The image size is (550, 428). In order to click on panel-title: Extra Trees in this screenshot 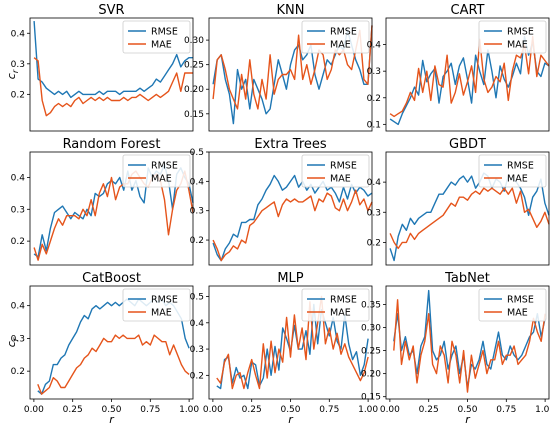, I will do `click(290, 144)`.